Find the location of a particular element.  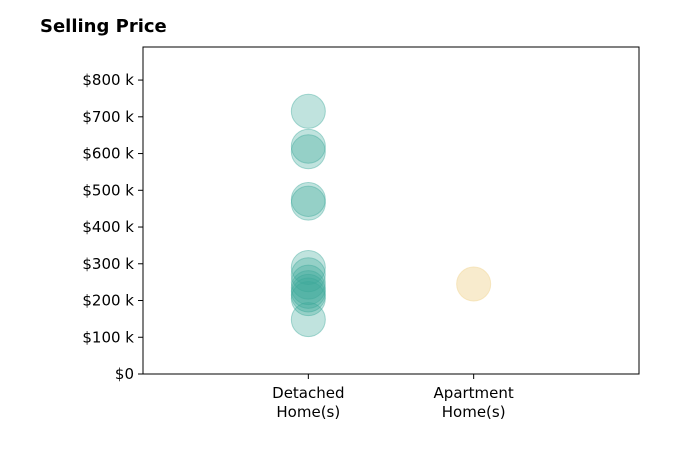

y-tick-label: $0 is located at coordinates (124, 374).